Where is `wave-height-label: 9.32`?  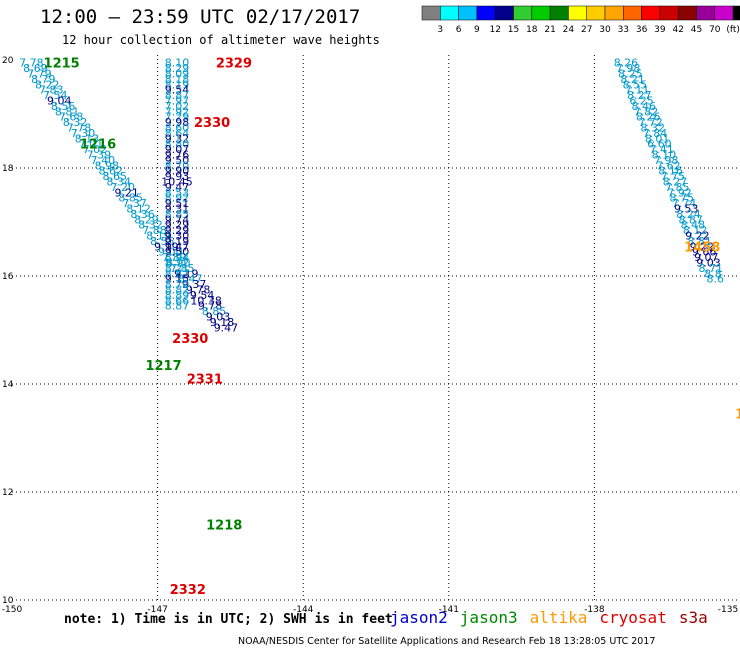 wave-height-label: 9.32 is located at coordinates (177, 138).